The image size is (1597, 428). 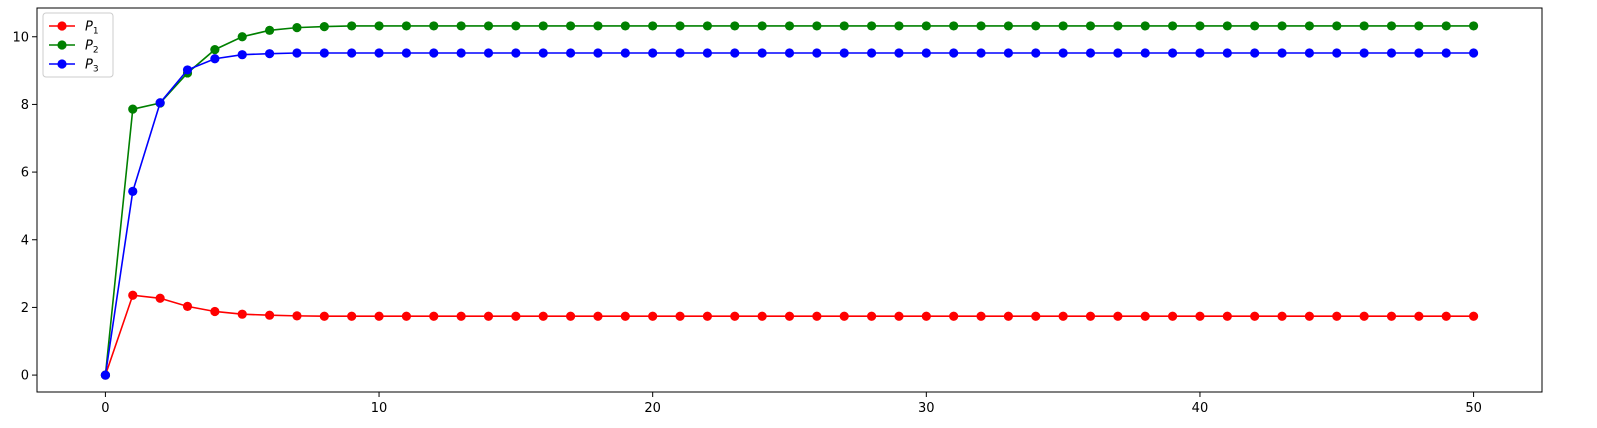 What do you see at coordinates (25, 376) in the screenshot?
I see `y-tick-label: 0` at bounding box center [25, 376].